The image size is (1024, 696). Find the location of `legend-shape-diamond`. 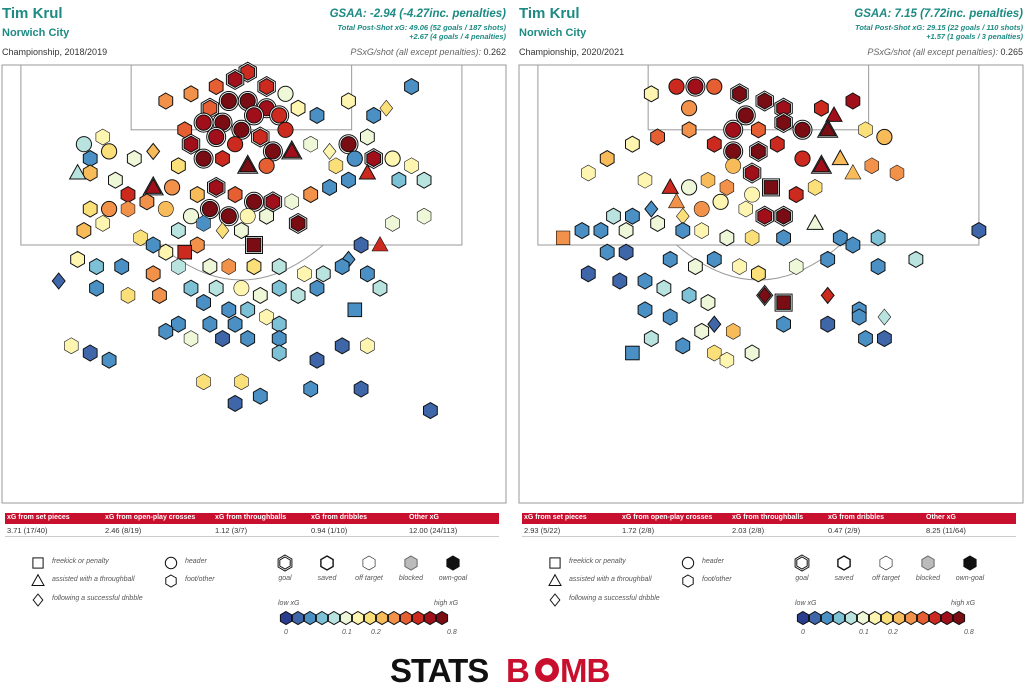

legend-shape-diamond is located at coordinates (38, 600).